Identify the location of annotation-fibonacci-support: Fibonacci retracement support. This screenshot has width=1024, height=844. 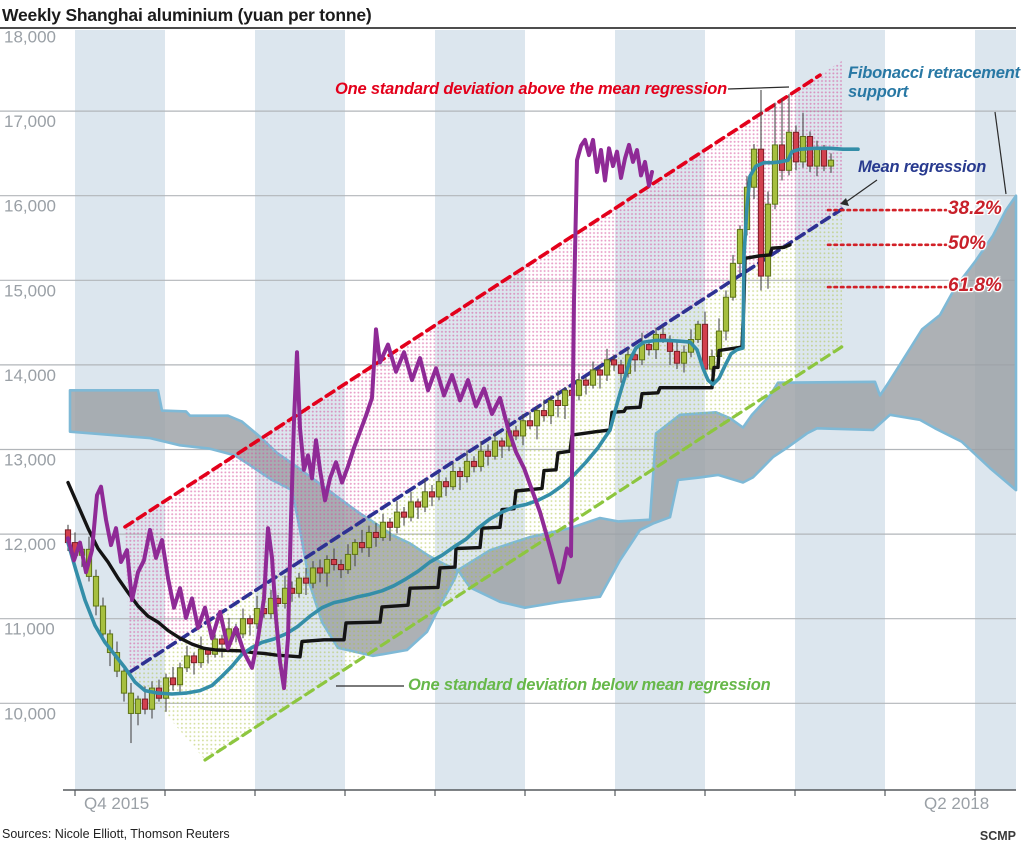
(934, 83).